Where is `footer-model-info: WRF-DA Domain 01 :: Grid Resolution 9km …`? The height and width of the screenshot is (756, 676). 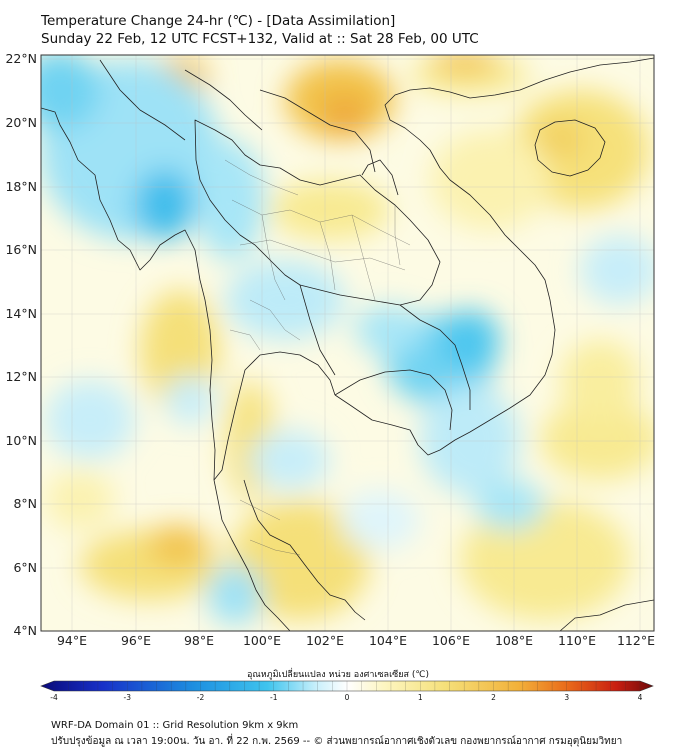 footer-model-info: WRF-DA Domain 01 :: Grid Resolution 9km … is located at coordinates (175, 725).